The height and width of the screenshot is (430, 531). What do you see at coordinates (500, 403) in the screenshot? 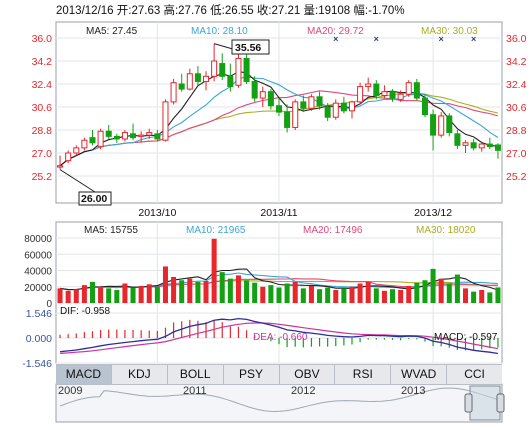
I see `overview-right-handle` at bounding box center [500, 403].